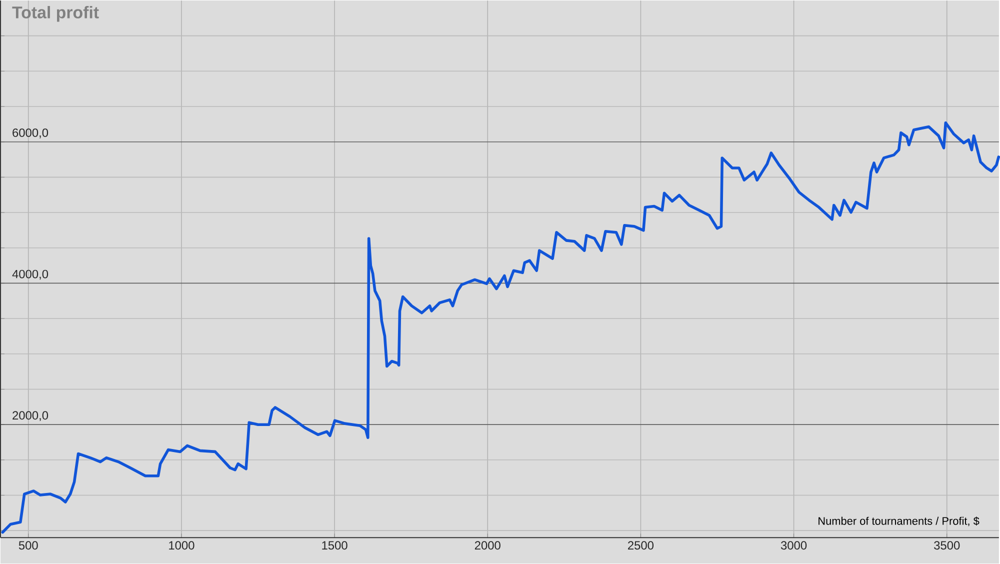 The width and height of the screenshot is (1000, 564). Describe the element at coordinates (793, 545) in the screenshot. I see `x-tick-label: 3000` at that location.